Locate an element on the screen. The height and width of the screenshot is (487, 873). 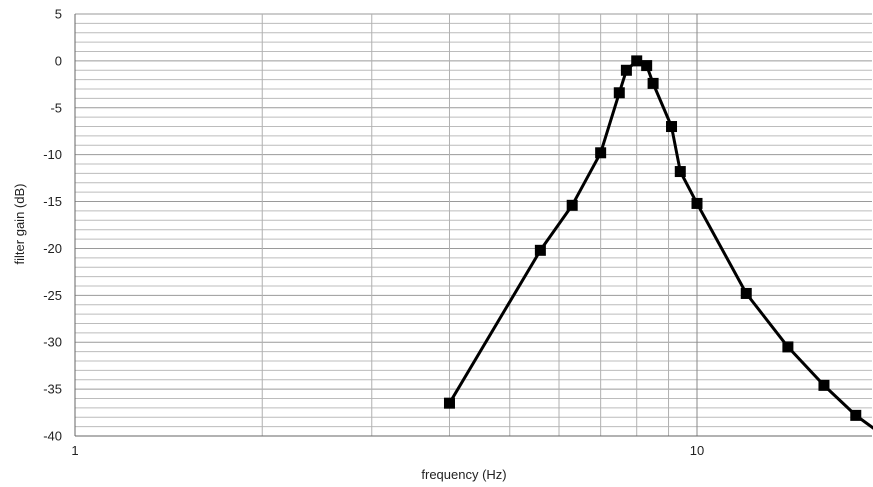
y-tick-label: -15 is located at coordinates (52, 201).